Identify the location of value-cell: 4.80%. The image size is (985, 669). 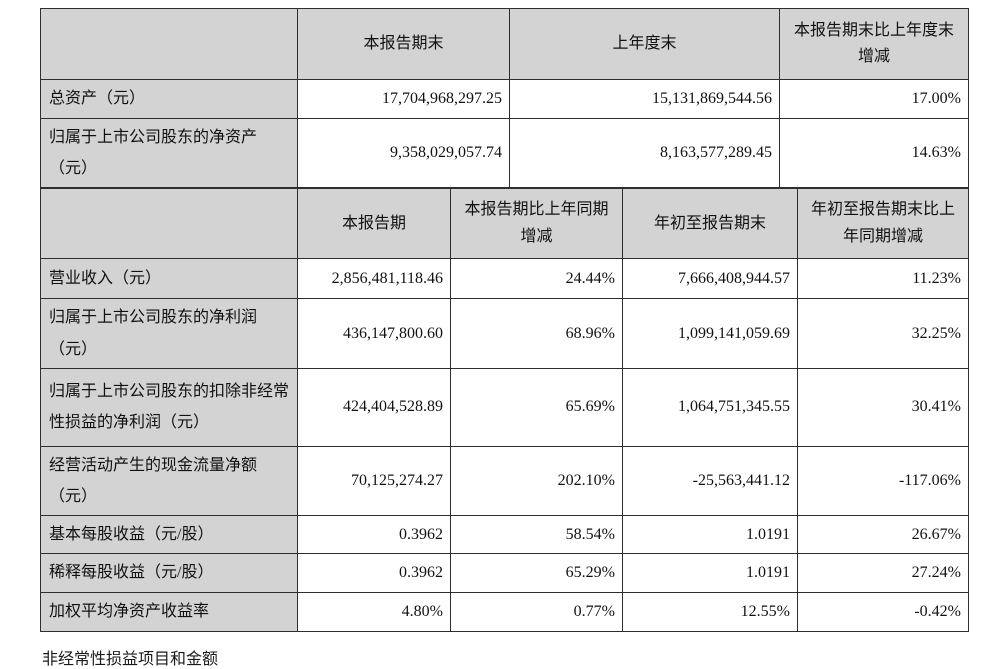
(374, 611).